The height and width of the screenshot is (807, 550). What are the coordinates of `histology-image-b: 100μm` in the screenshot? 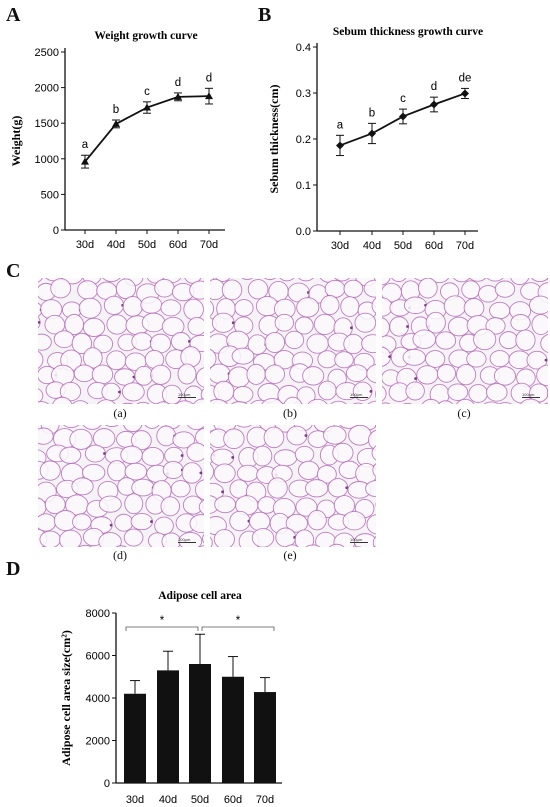 It's located at (293, 341).